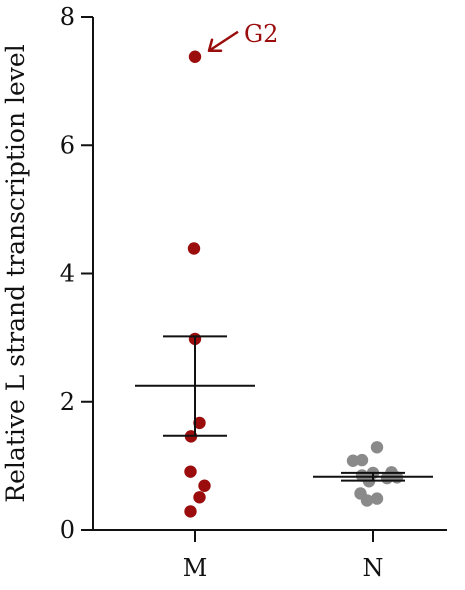 Image resolution: width=465 pixels, height=590 pixels. Describe the element at coordinates (223, 41) in the screenshot. I see `annotation-arrow` at that location.